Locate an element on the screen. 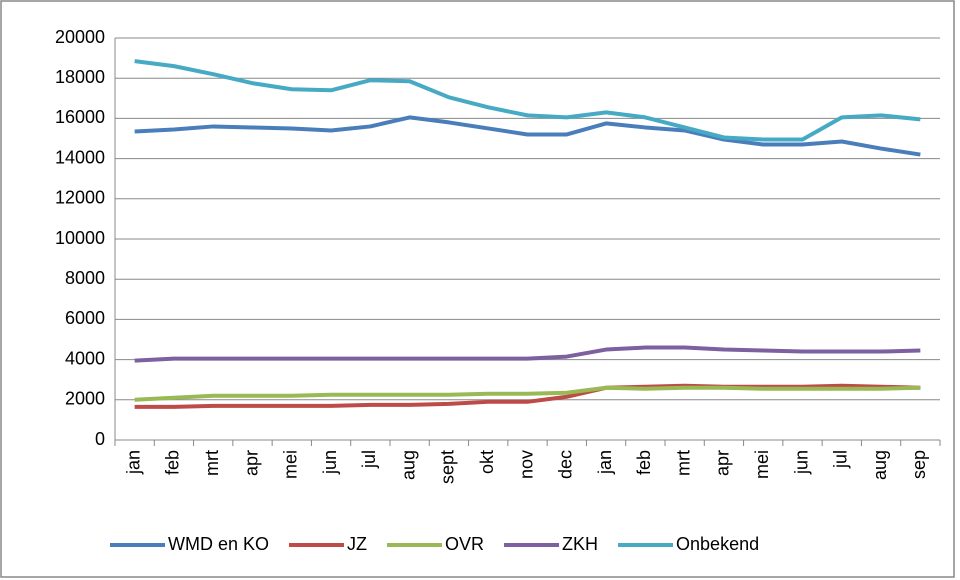 The width and height of the screenshot is (960, 580). x-tick-label: sep is located at coordinates (919, 464).